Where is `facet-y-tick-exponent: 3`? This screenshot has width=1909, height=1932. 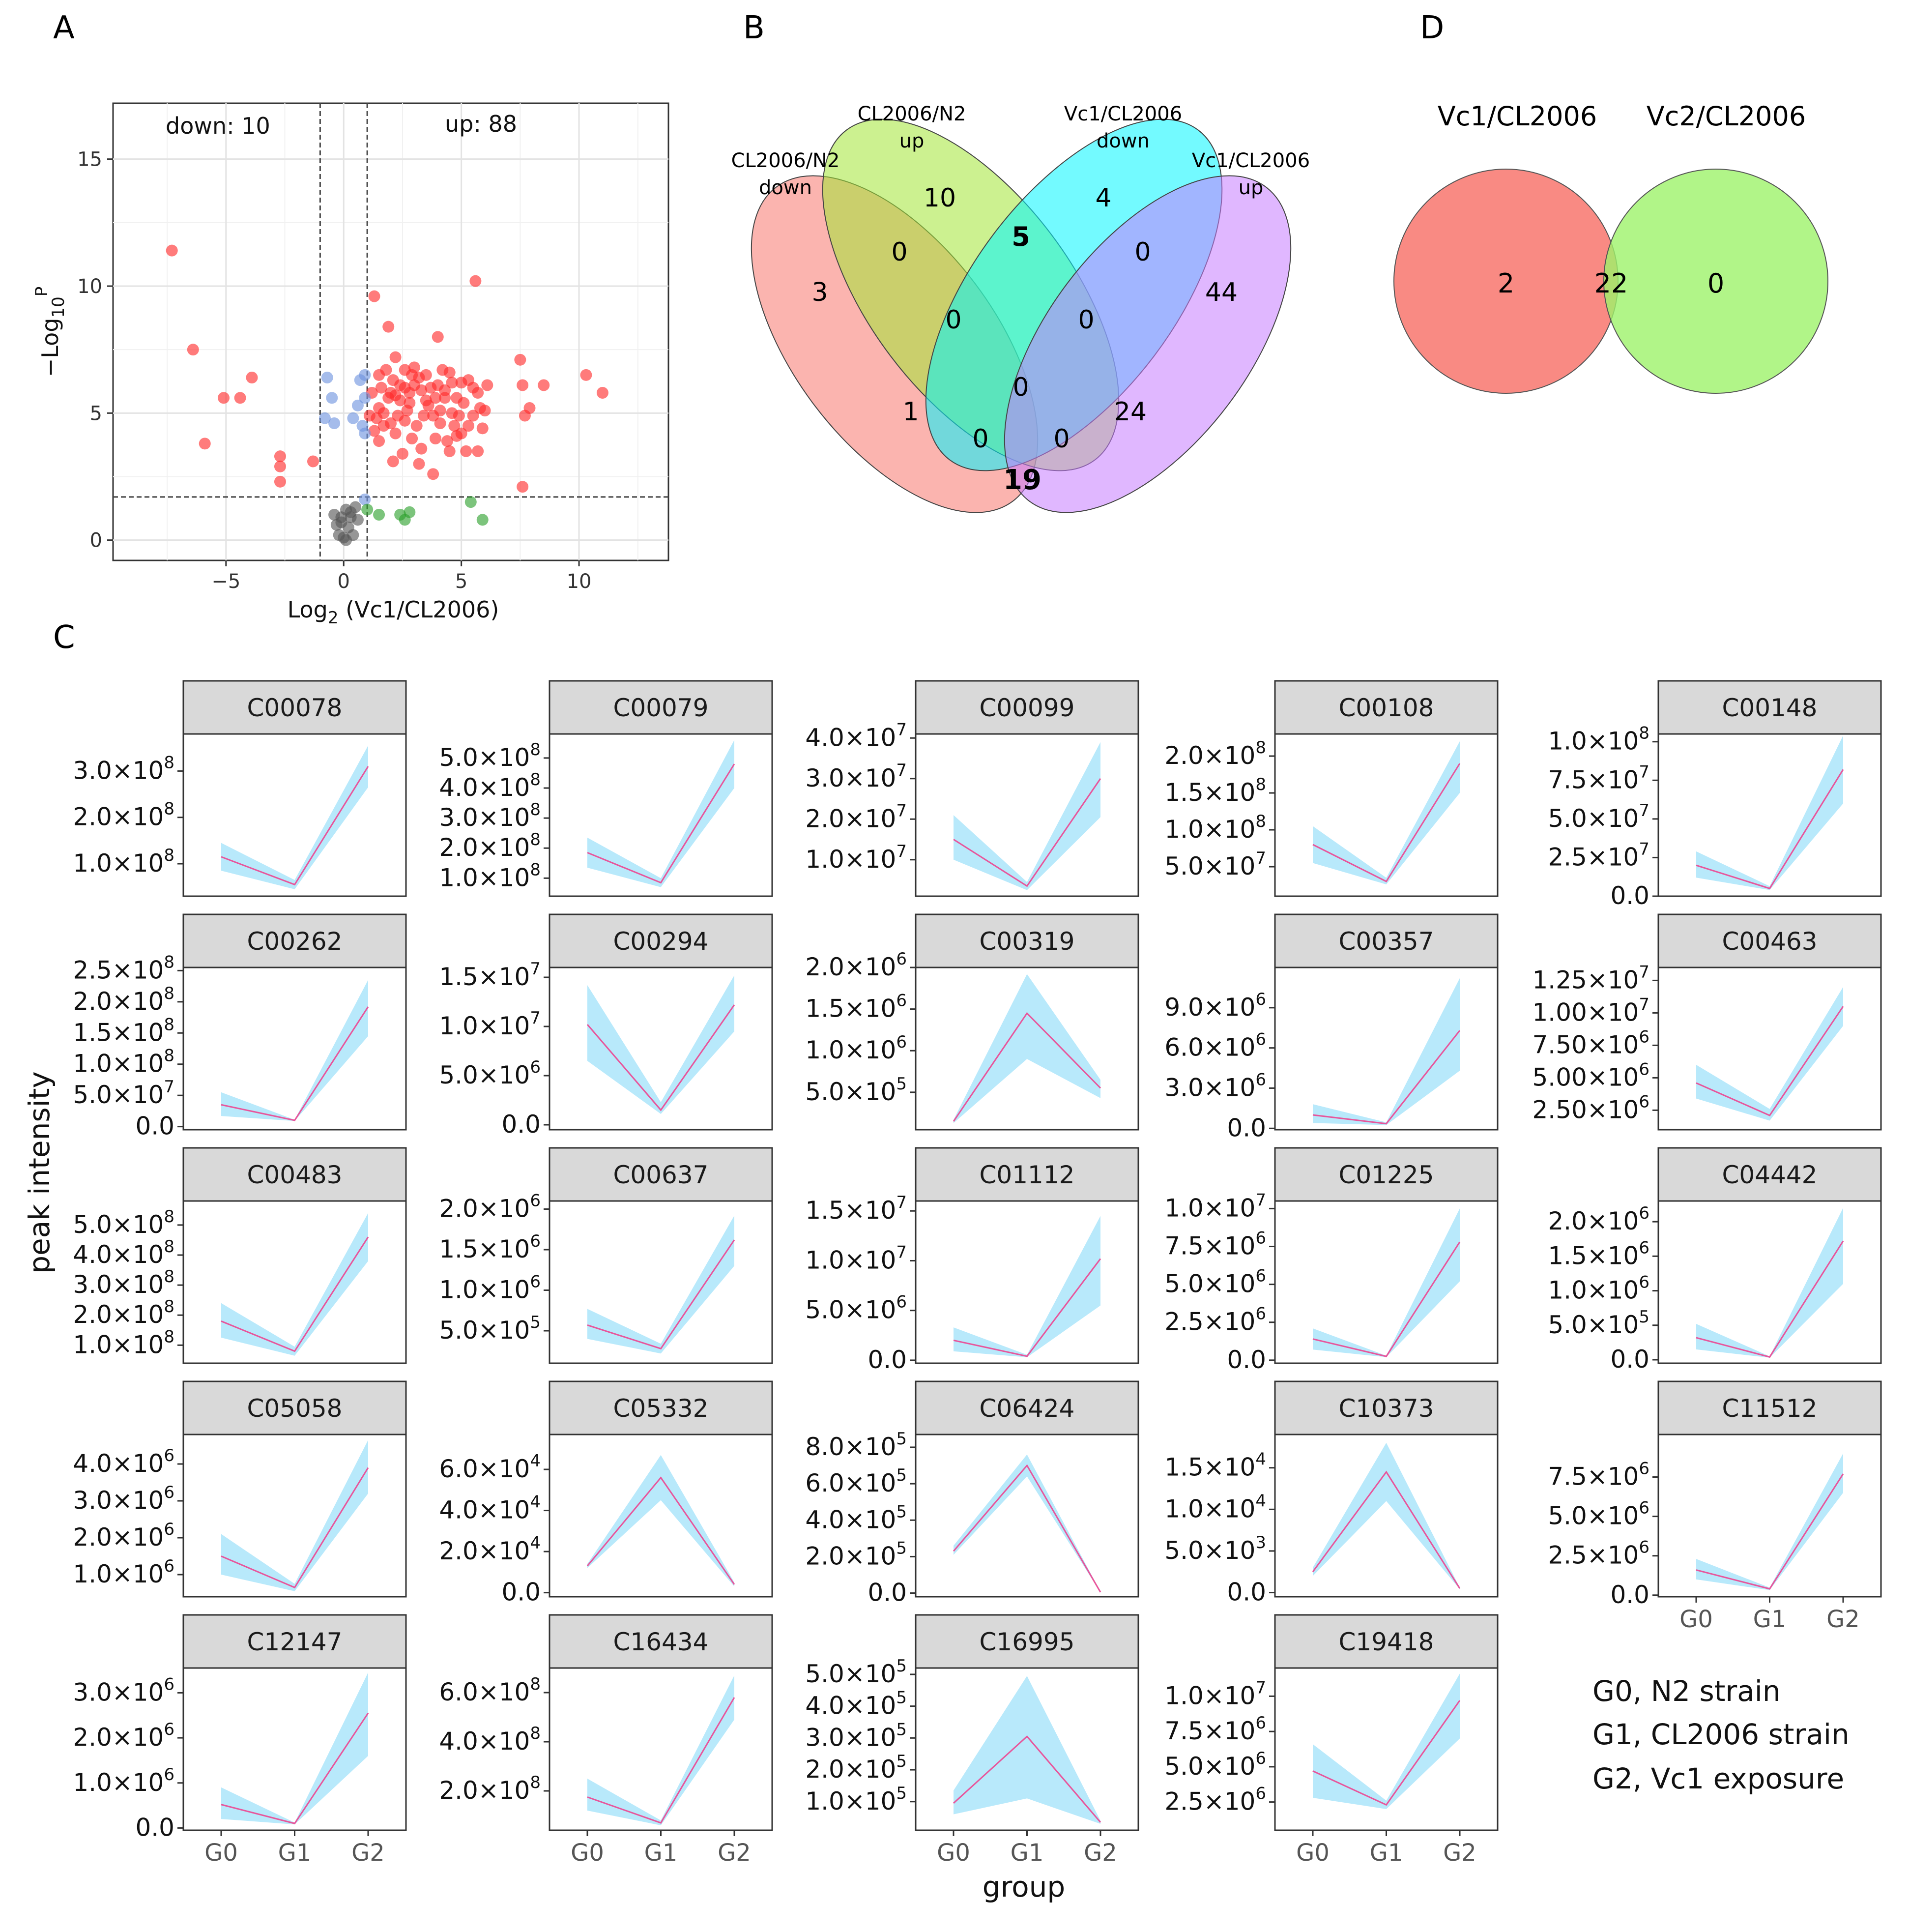
facet-y-tick-exponent: 3 is located at coordinates (1260, 1542).